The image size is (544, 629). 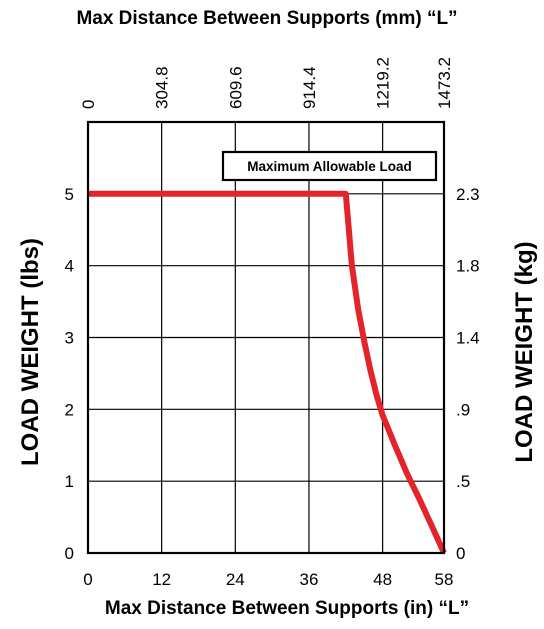 I want to click on y-tick-label: 1, so click(x=69, y=481).